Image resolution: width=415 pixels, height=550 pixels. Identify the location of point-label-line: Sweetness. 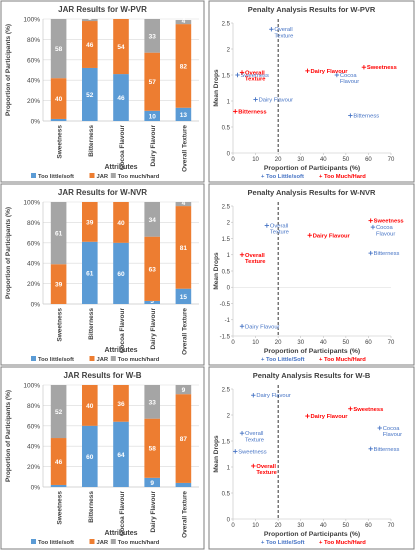
(368, 410).